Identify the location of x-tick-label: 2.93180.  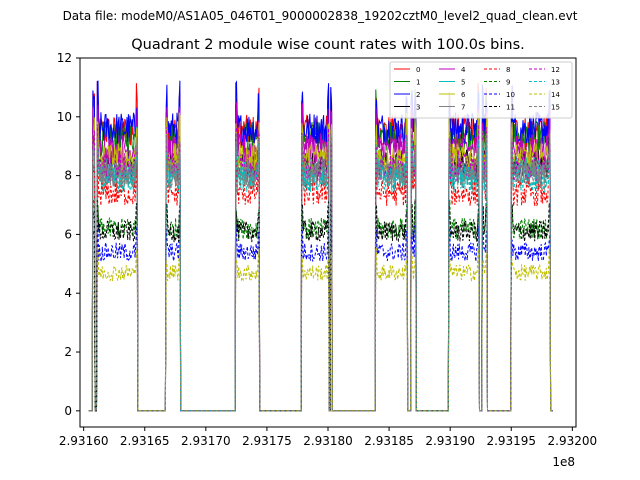
(328, 441).